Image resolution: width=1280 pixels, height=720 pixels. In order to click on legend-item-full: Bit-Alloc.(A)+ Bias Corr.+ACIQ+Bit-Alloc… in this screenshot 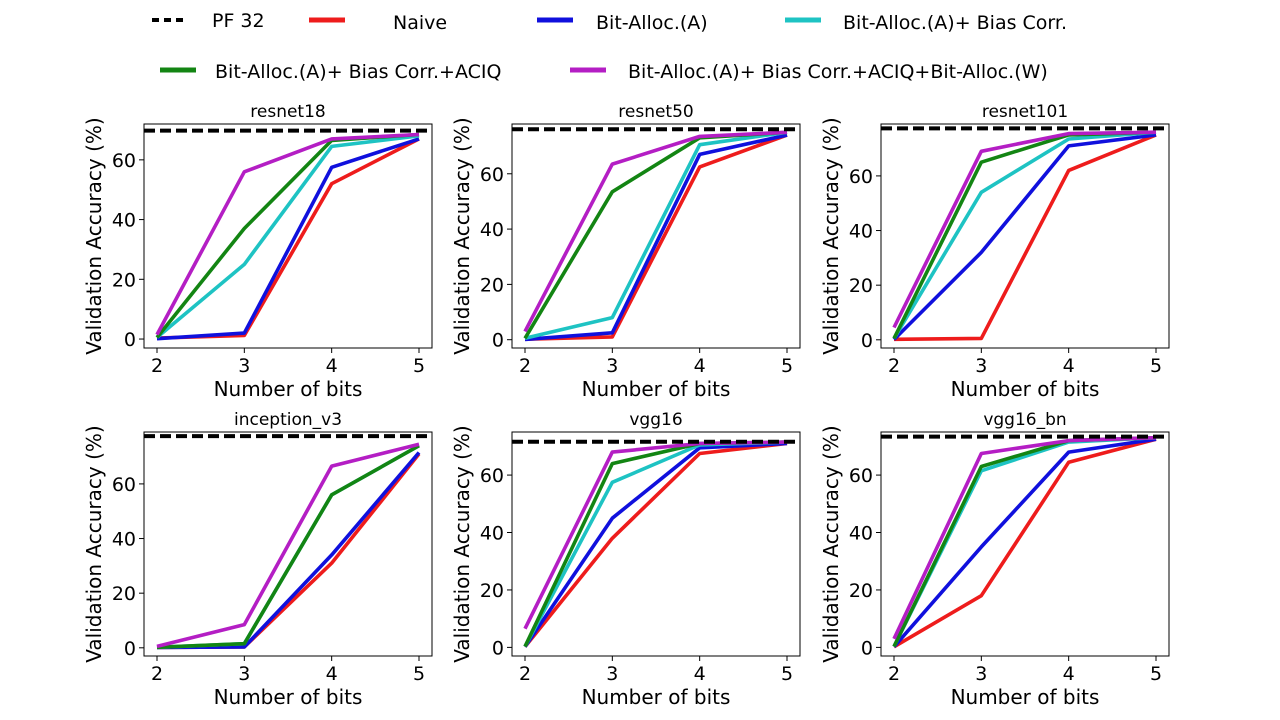, I will do `click(809, 72)`.